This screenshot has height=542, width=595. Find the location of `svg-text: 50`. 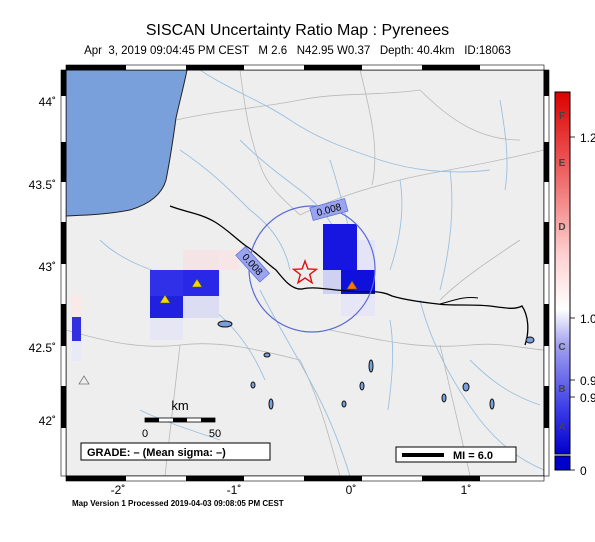

svg-text: 50 is located at coordinates (215, 434).